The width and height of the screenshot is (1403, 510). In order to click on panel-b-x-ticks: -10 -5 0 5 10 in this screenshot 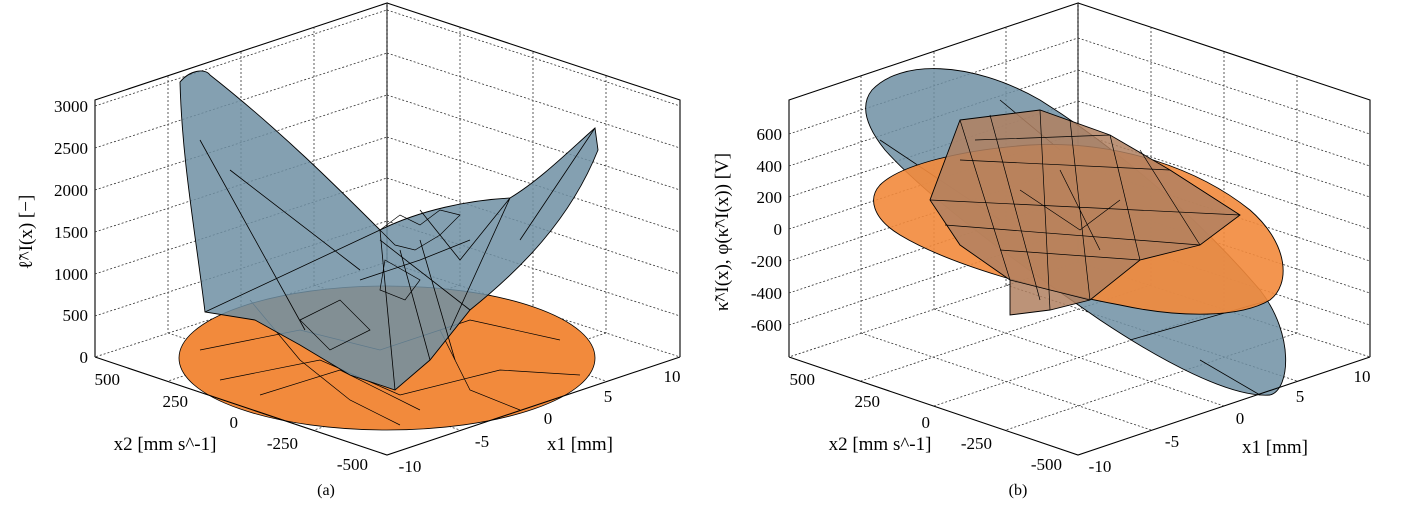, I will do `click(1230, 421)`.